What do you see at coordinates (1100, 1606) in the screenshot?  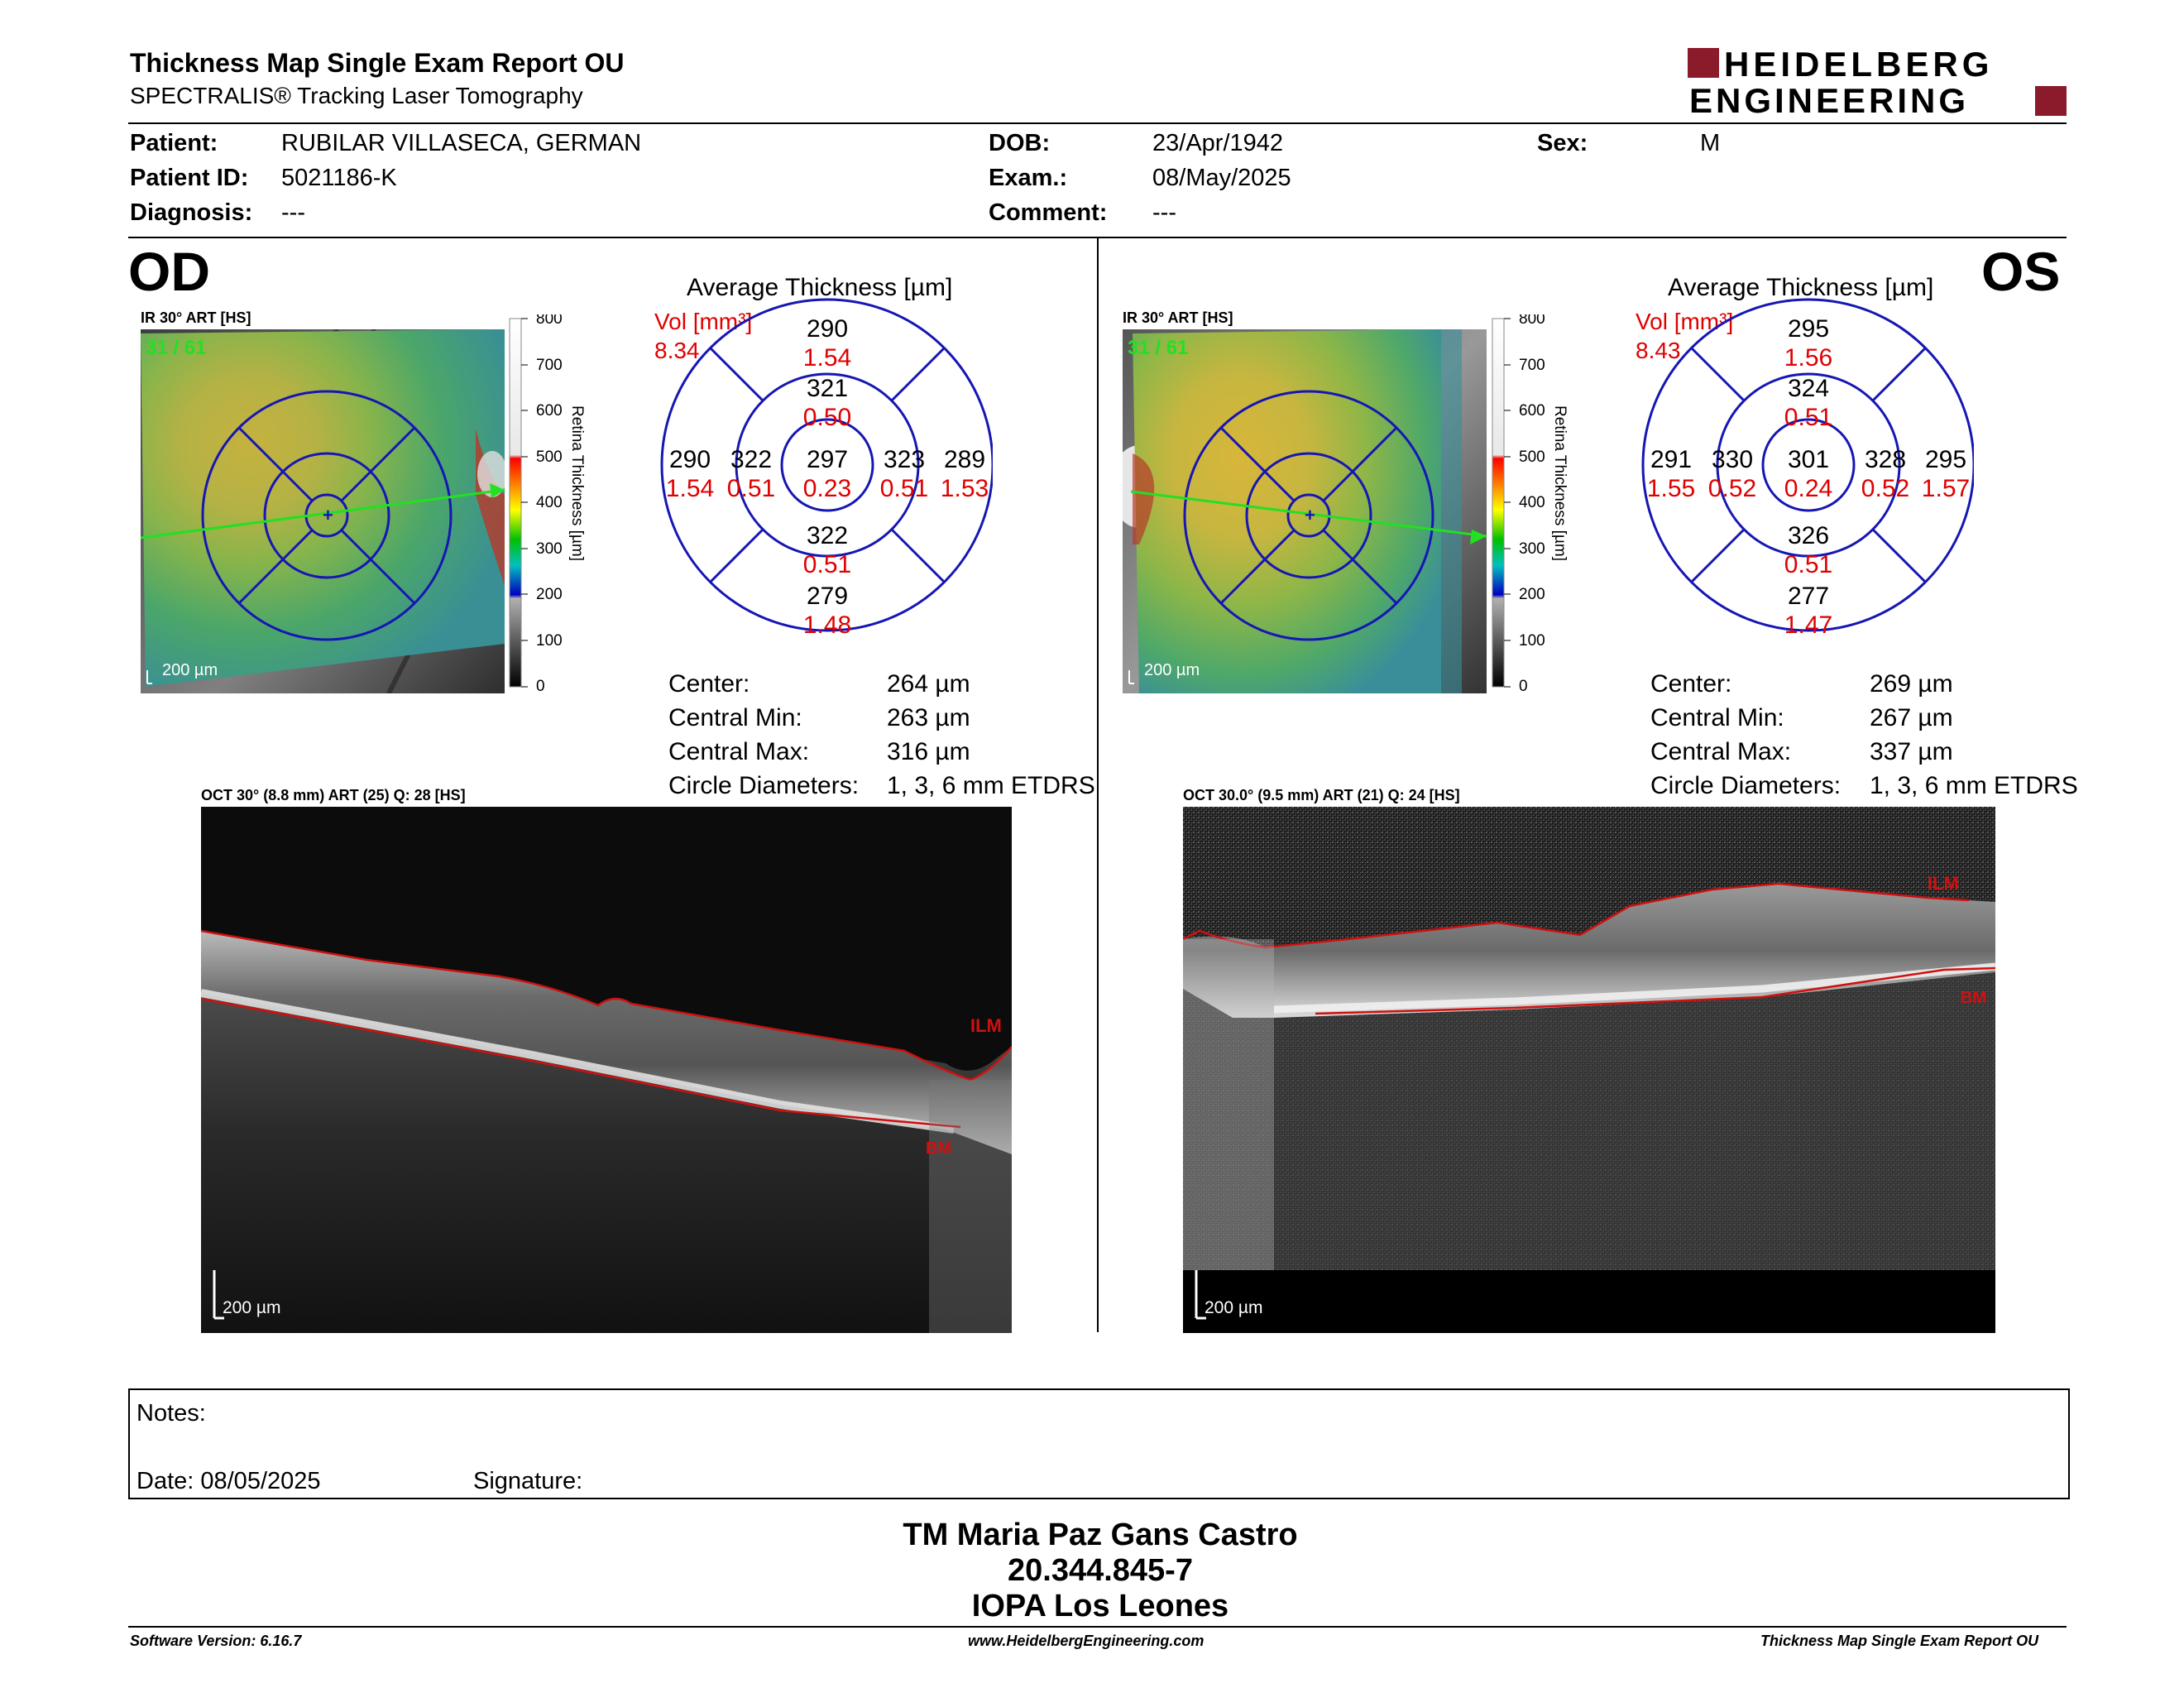 I see `signature-clinic: IOPA Los Leones` at bounding box center [1100, 1606].